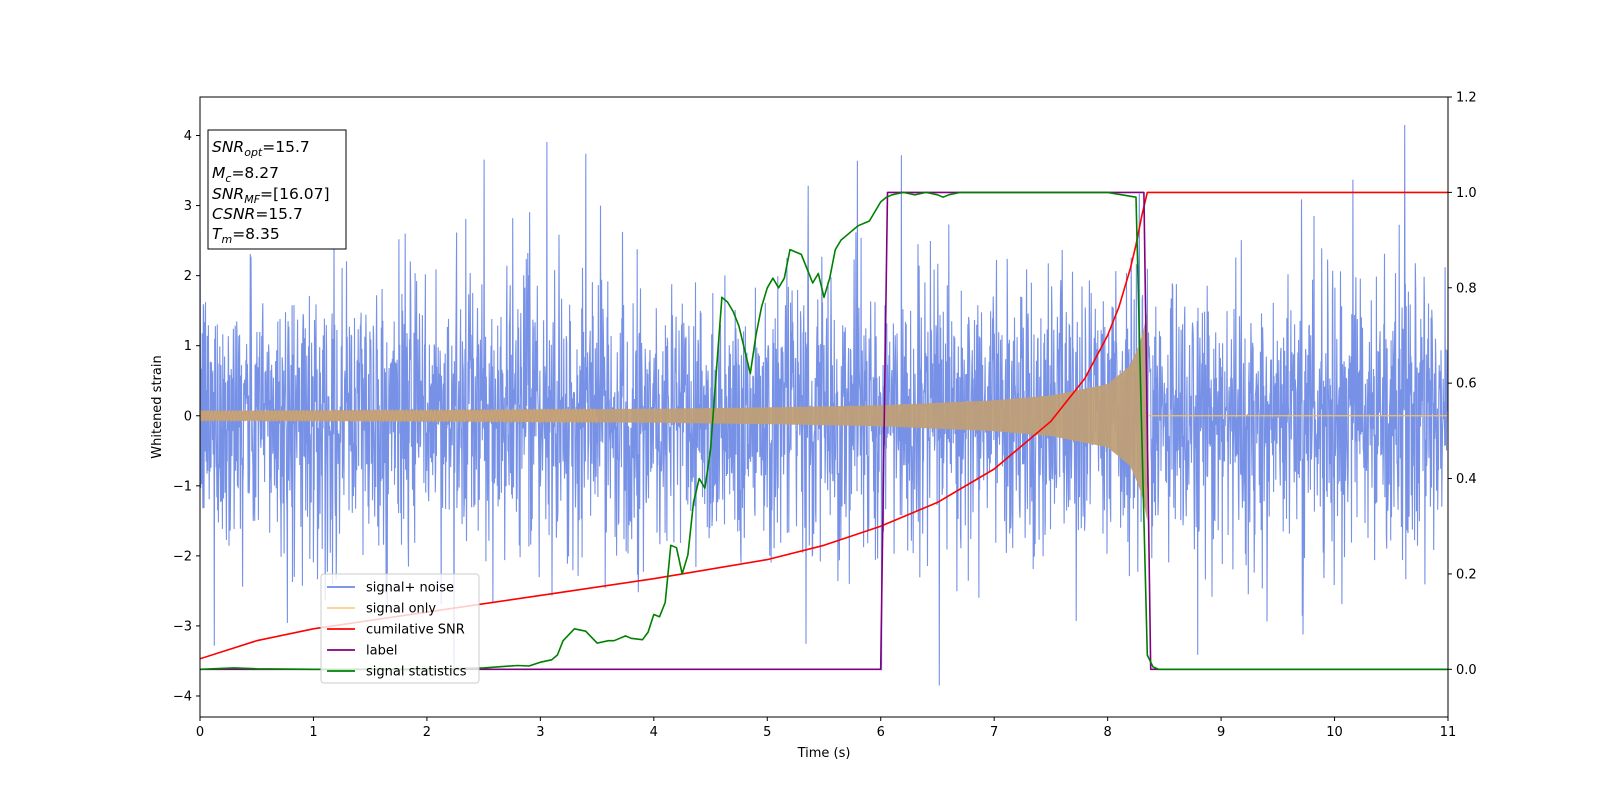 The height and width of the screenshot is (800, 1600). Describe the element at coordinates (767, 732) in the screenshot. I see `x-tick-label: 5` at that location.